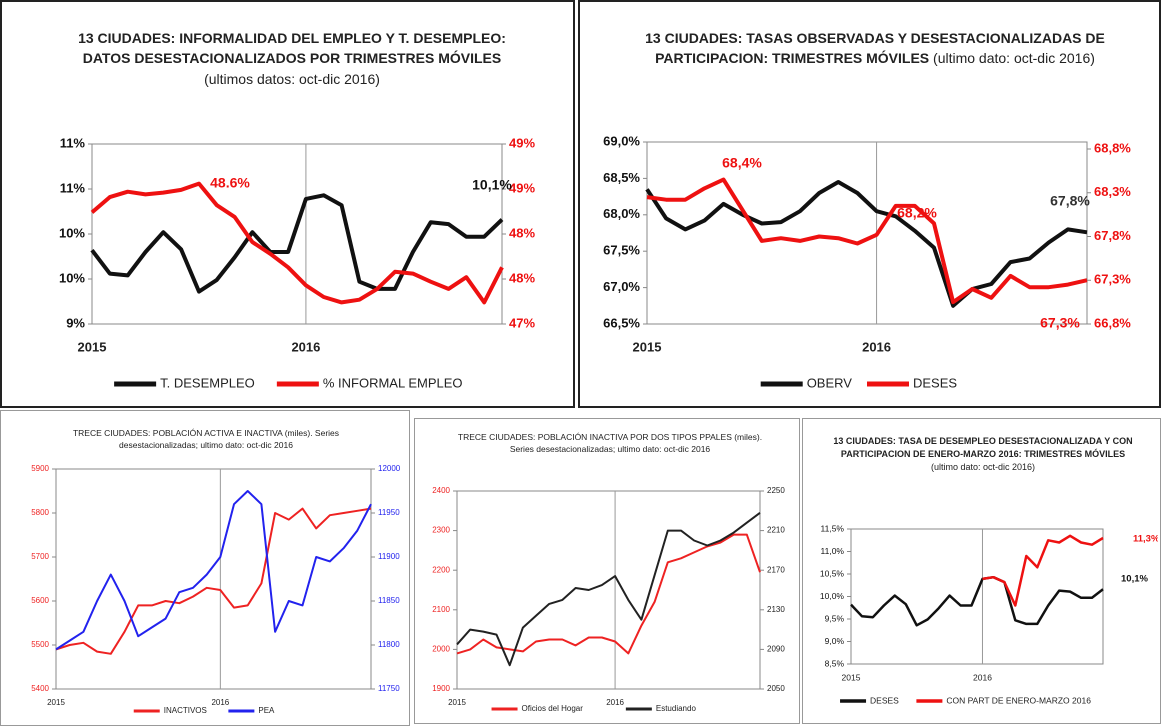 The width and height of the screenshot is (1161, 726). I want to click on y2-tick-label: 11850, so click(389, 600).